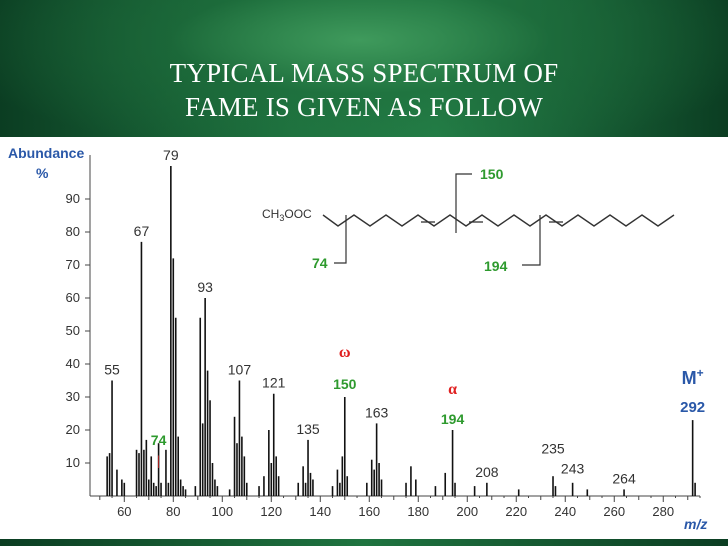 The width and height of the screenshot is (728, 546). Describe the element at coordinates (281, 218) in the screenshot. I see `formula-sub: 3` at that location.